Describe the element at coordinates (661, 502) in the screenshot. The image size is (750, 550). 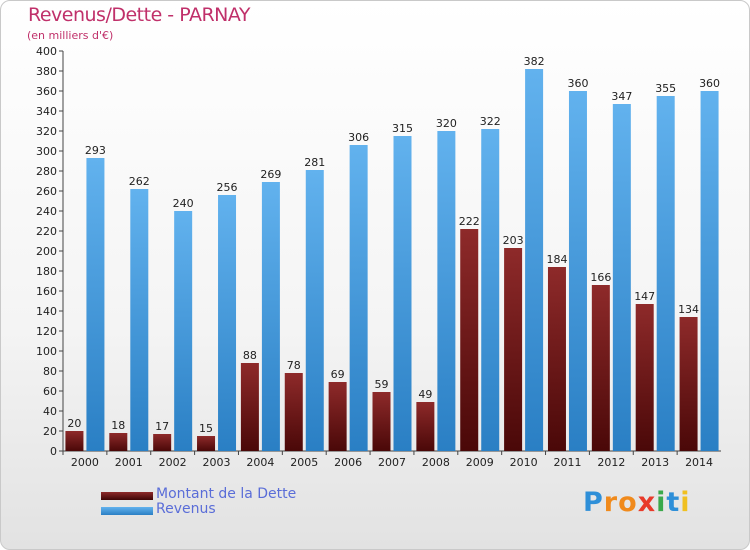
I see `logo-letter: i` at that location.